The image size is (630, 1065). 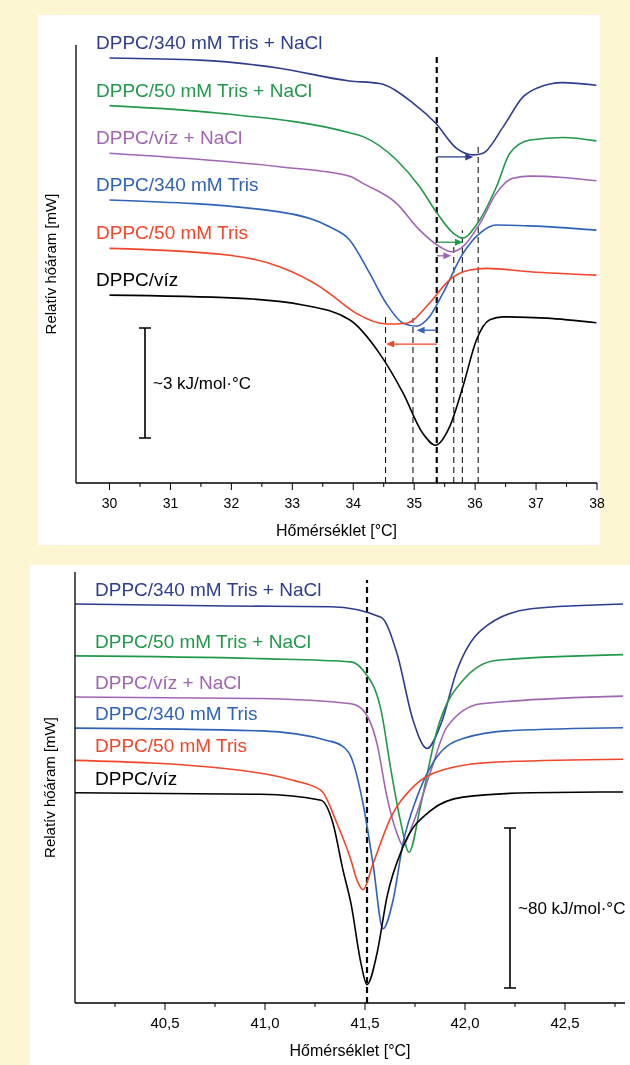 I want to click on x-tick-label: 33, so click(x=292, y=503).